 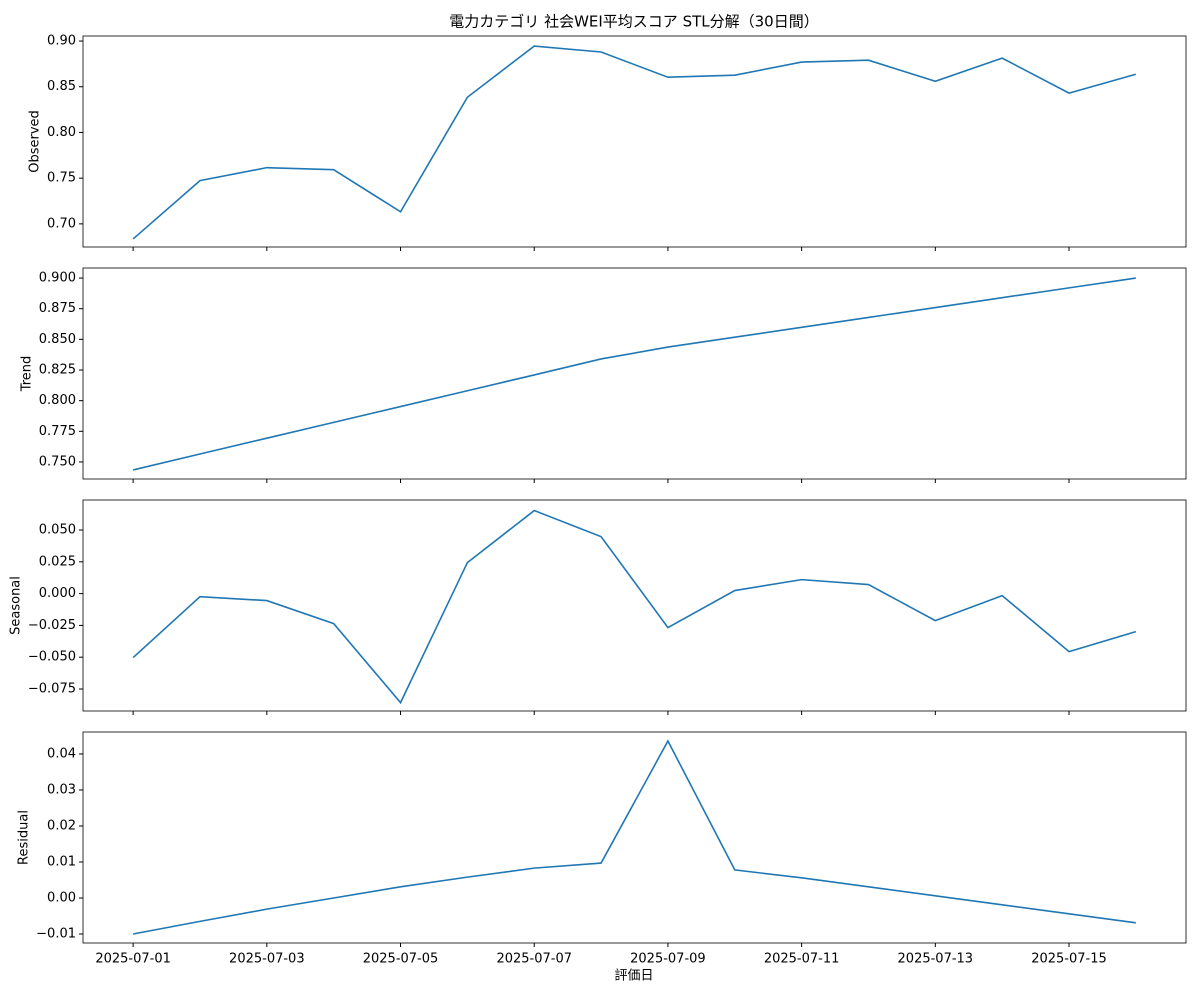 What do you see at coordinates (61, 753) in the screenshot?
I see `y-tick-label: 0.04` at bounding box center [61, 753].